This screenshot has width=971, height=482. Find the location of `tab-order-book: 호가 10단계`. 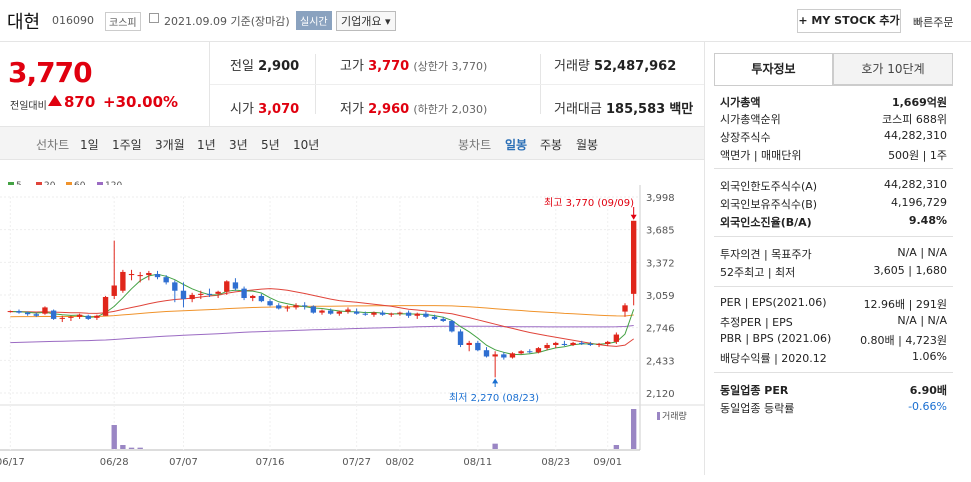

tab-order-book: 호가 10단계 is located at coordinates (893, 69).